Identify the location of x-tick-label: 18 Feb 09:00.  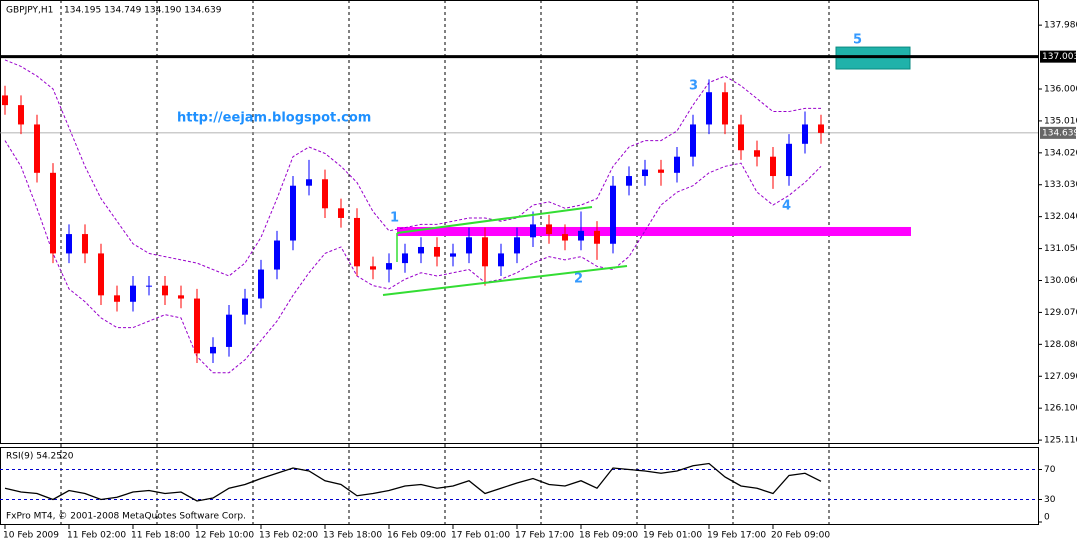
(608, 536).